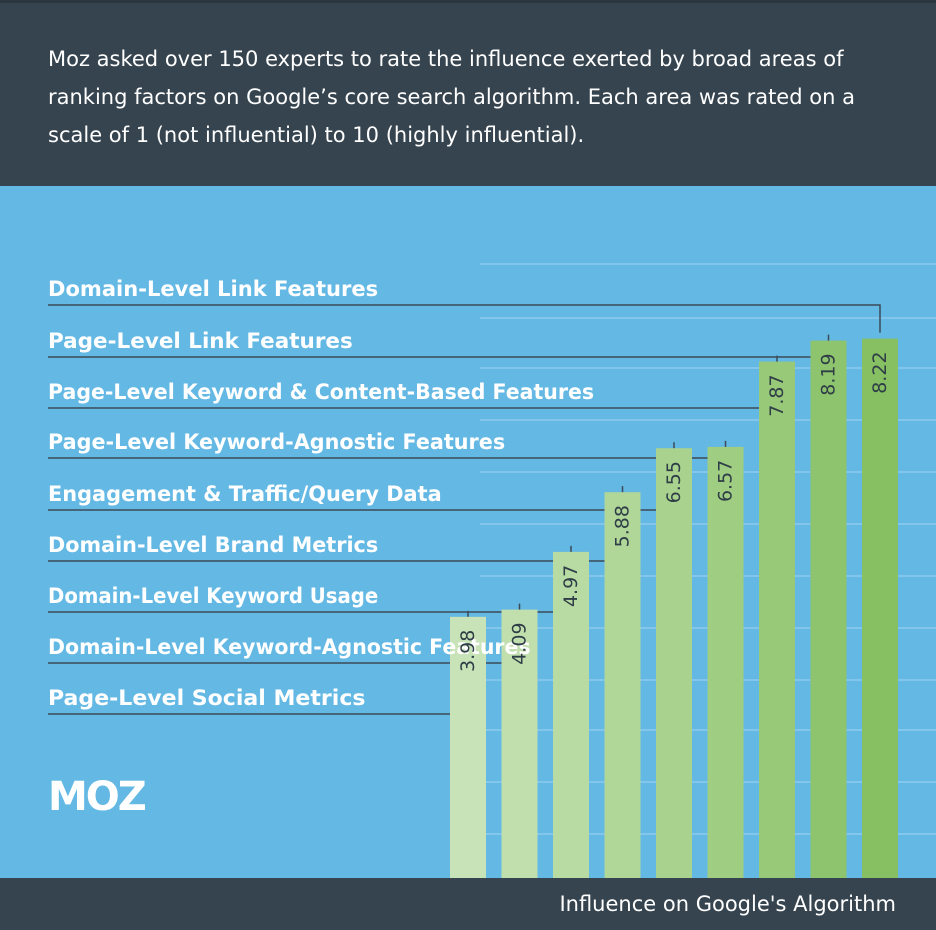 This screenshot has height=930, width=936. What do you see at coordinates (726, 481) in the screenshot?
I see `value-label: 6.57` at bounding box center [726, 481].